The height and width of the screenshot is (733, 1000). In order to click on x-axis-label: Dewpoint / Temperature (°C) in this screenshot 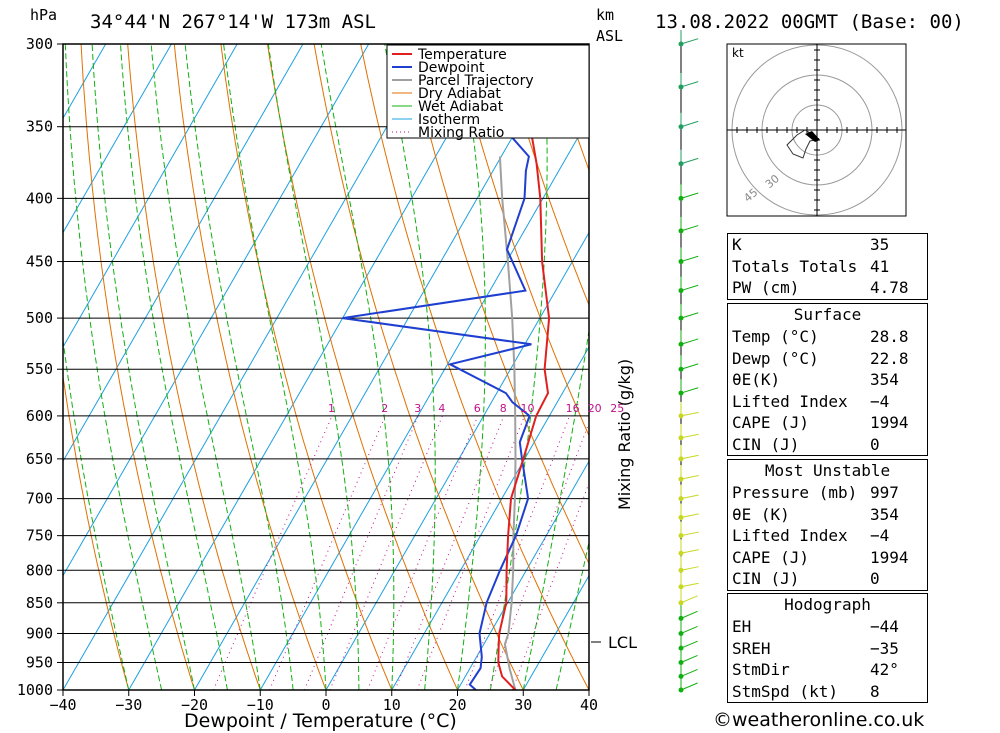, I will do `click(320, 721)`.